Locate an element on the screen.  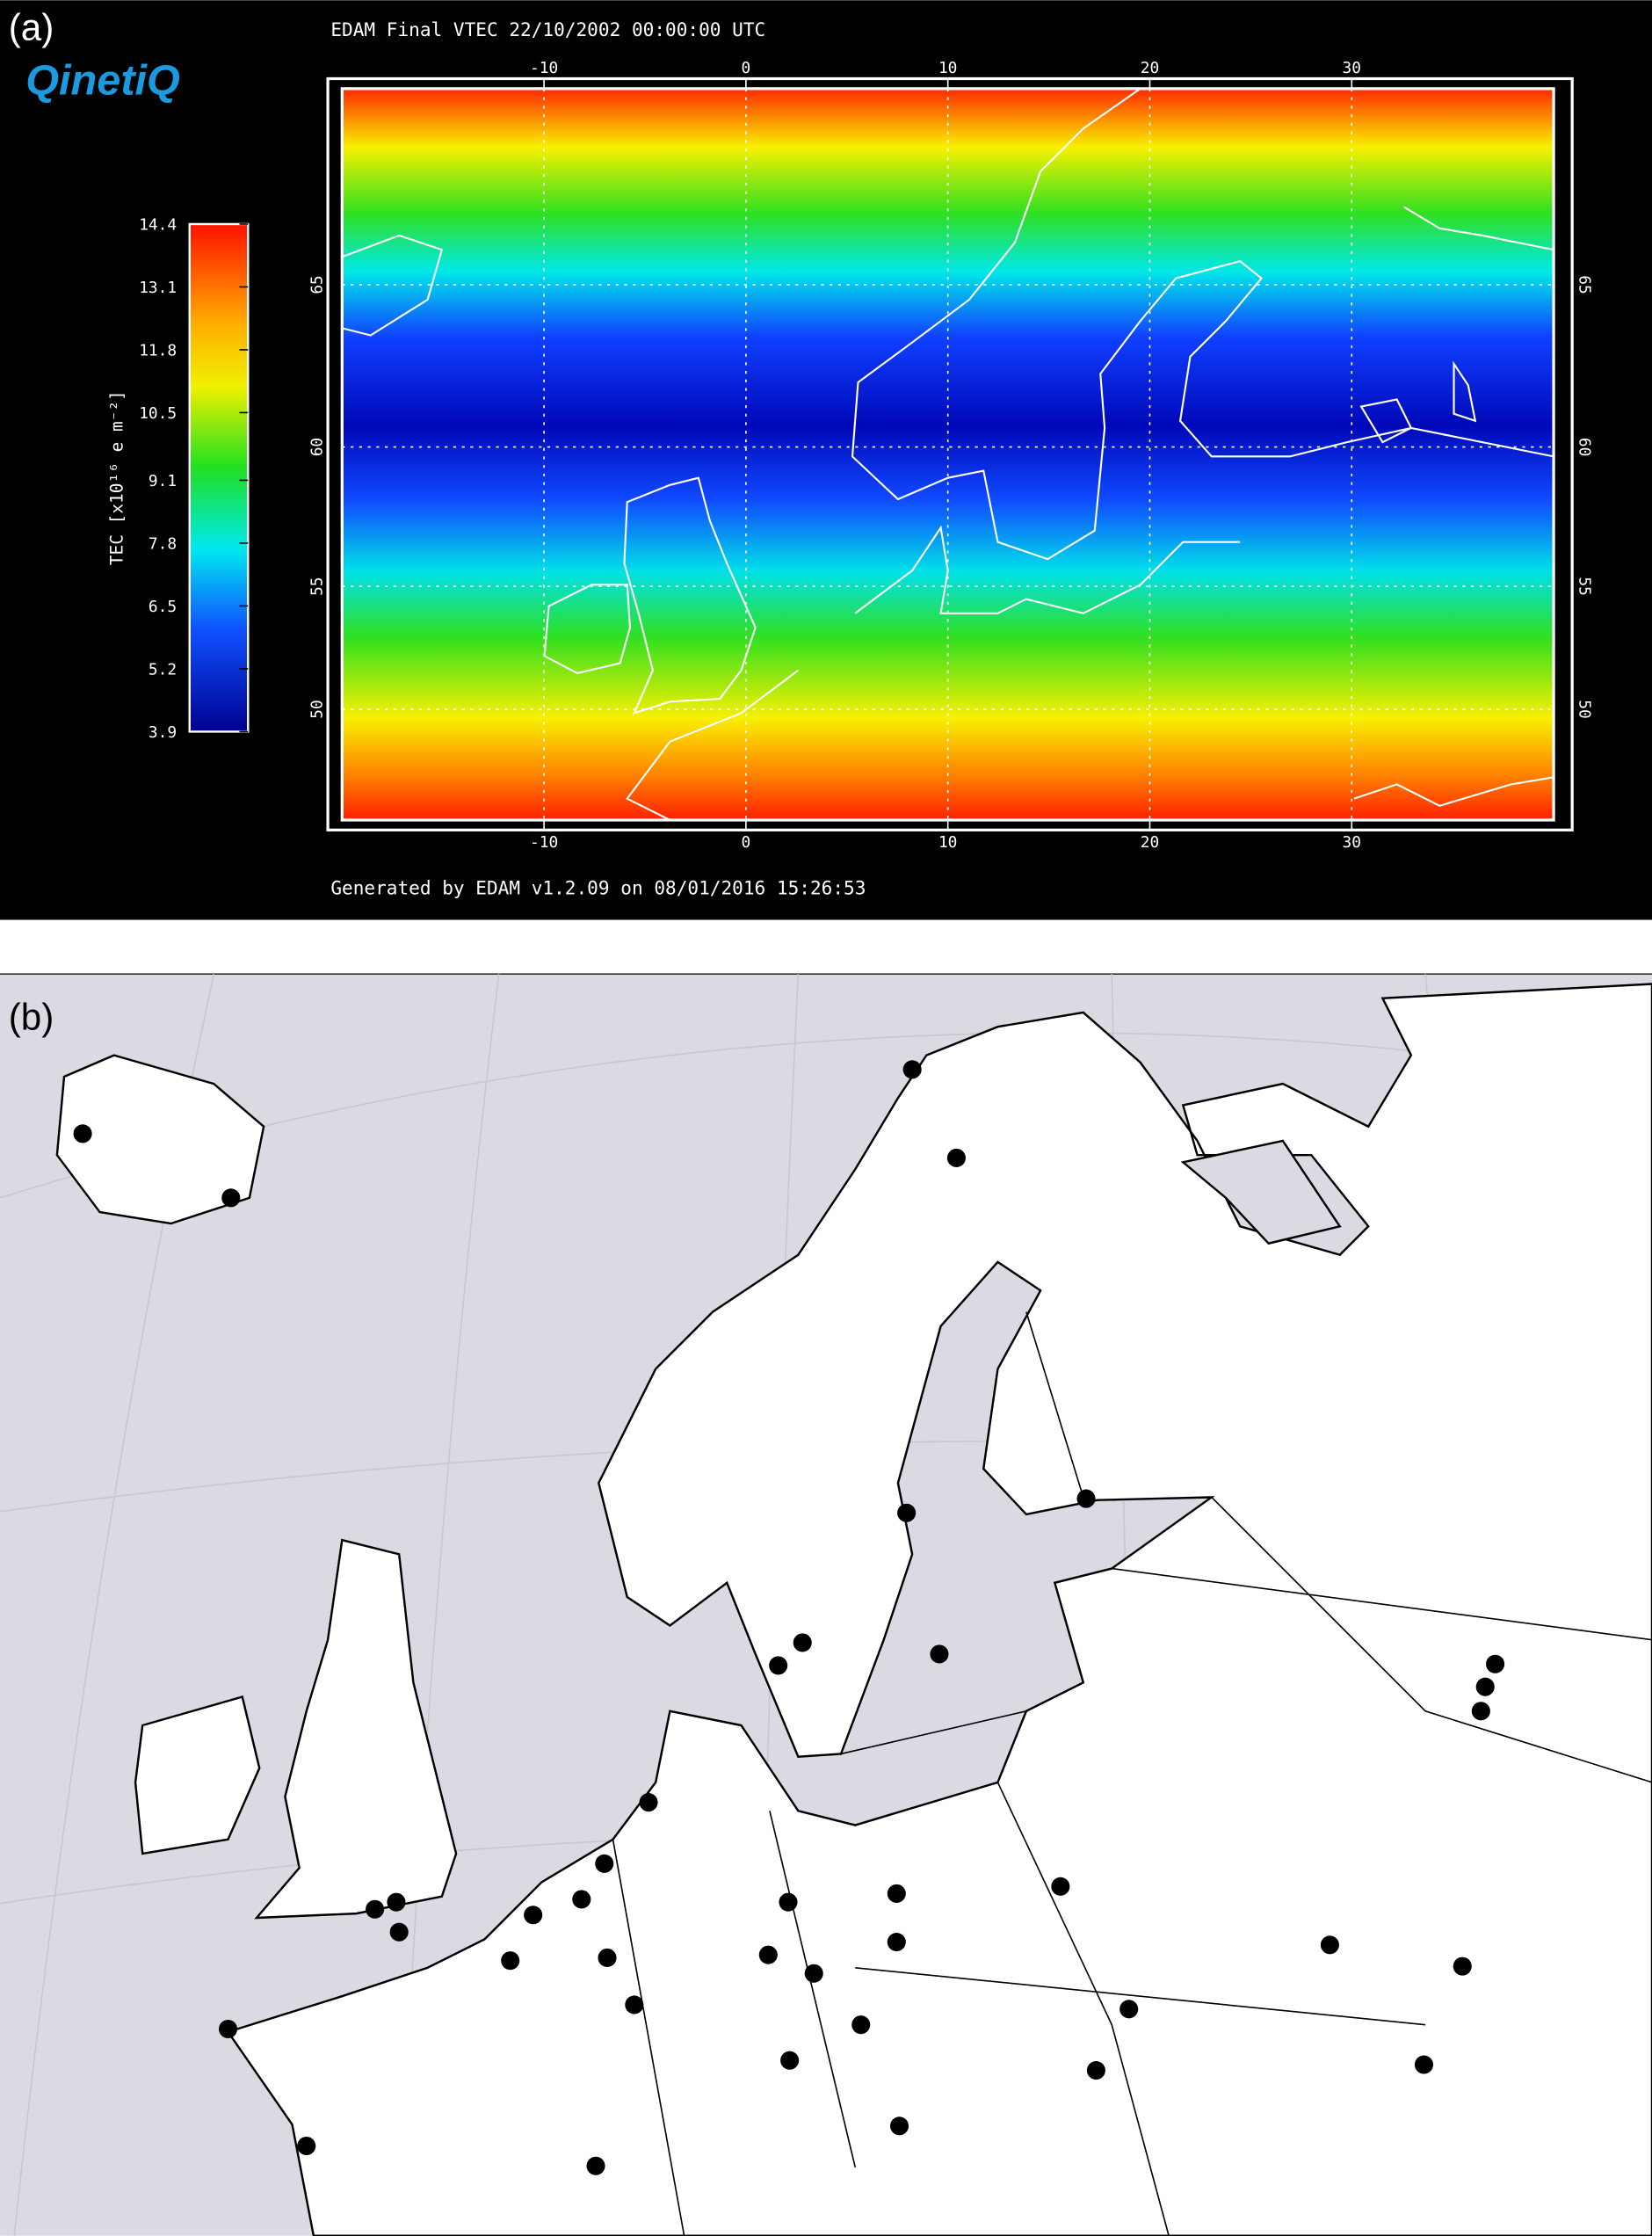
colorbar-label: TEC [x10¹⁶ e m⁻²] is located at coordinates (116, 477).